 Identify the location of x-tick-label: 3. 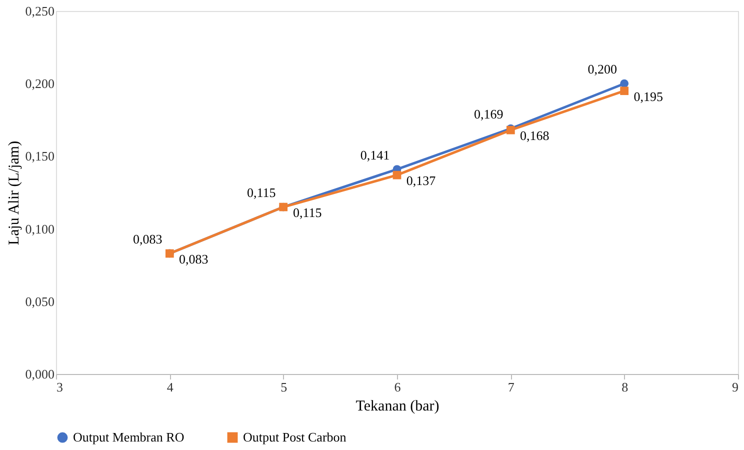
(59, 387).